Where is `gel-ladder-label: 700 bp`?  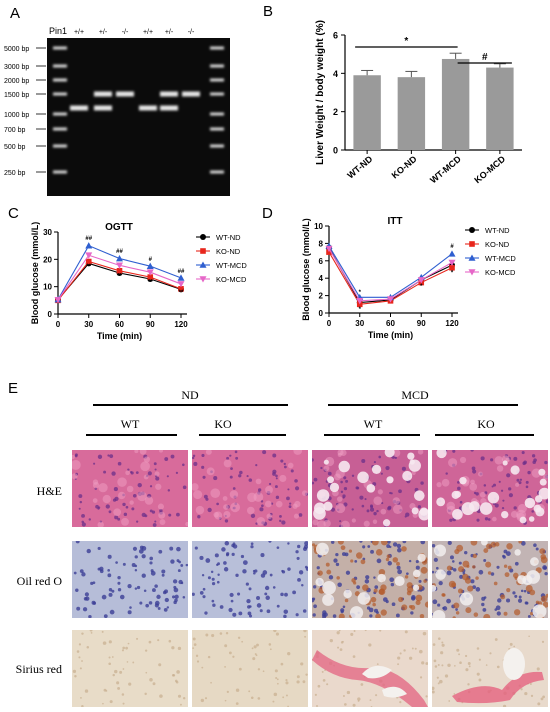
gel-ladder-label: 700 bp is located at coordinates (15, 130).